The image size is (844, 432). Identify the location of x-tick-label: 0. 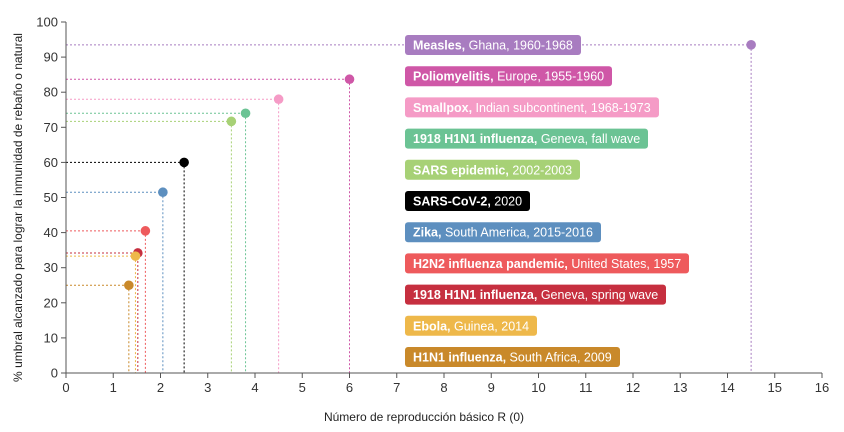
(65, 387).